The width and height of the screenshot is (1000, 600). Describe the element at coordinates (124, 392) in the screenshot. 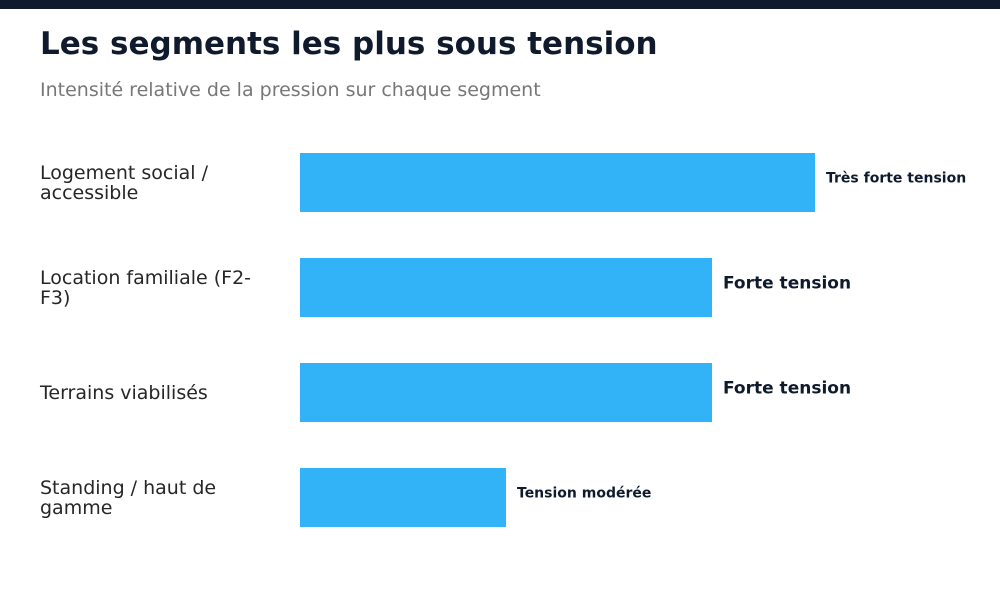

I see `category-label: Terrains viabilisés` at that location.